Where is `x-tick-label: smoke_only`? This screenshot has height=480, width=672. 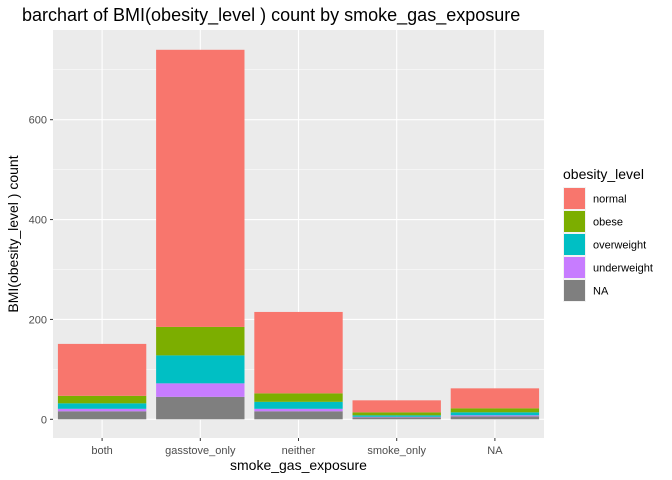
x-tick-label: smoke_only is located at coordinates (396, 451).